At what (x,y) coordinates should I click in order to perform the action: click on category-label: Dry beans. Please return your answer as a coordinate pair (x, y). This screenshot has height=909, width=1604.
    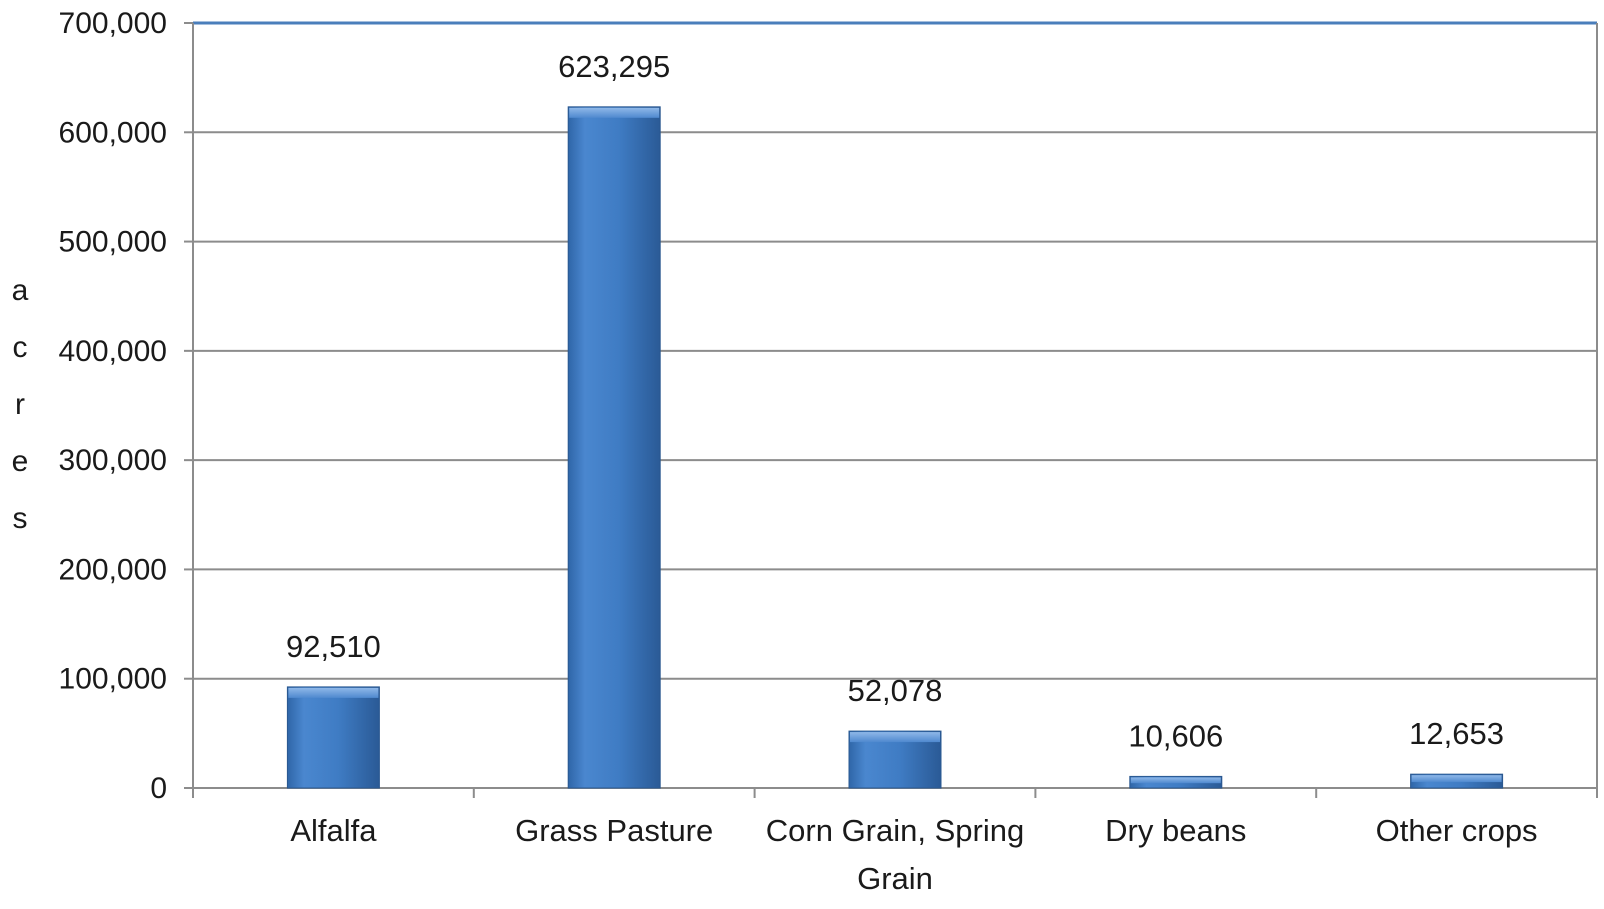
    Looking at the image, I should click on (1175, 830).